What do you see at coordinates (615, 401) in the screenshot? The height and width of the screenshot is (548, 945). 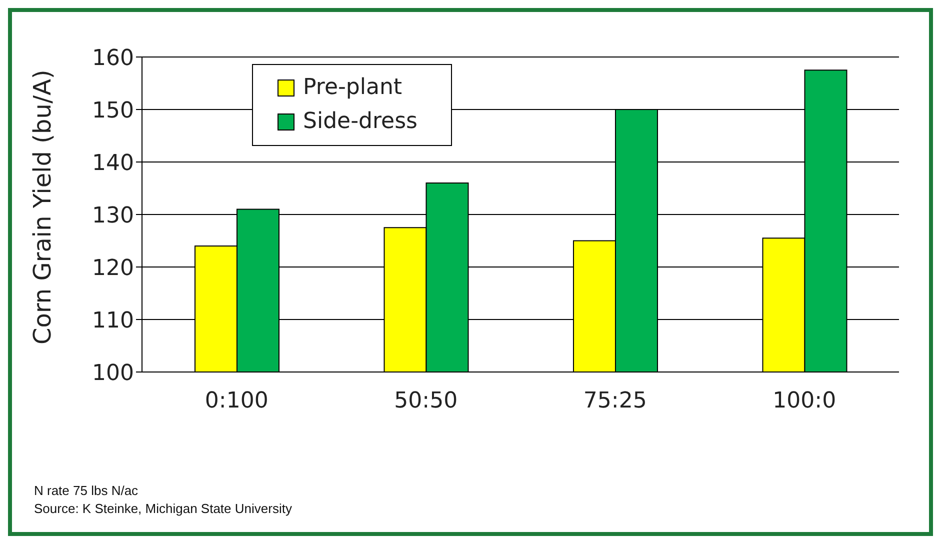 I see `x-tick-label: 75:25` at bounding box center [615, 401].